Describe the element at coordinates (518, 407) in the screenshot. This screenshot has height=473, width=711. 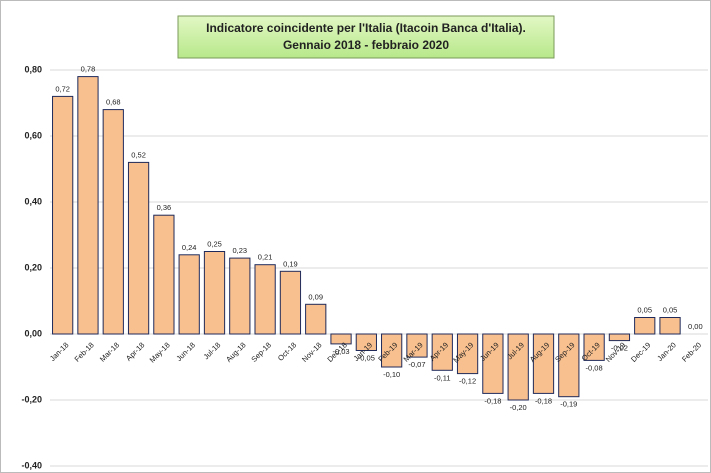
I see `value-label: -0,20` at that location.